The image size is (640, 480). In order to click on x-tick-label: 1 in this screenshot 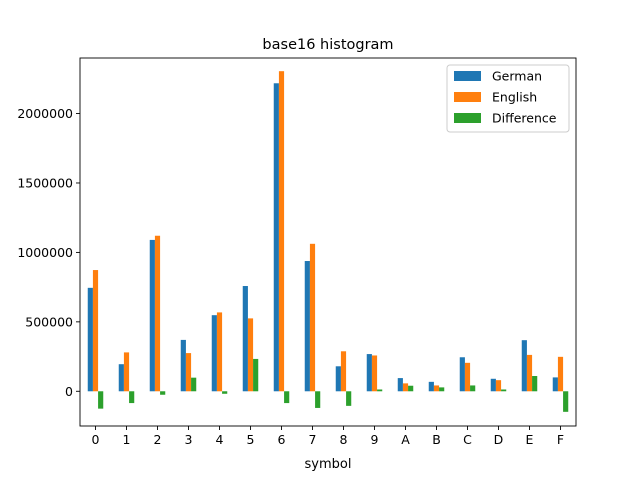, I will do `click(127, 439)`.